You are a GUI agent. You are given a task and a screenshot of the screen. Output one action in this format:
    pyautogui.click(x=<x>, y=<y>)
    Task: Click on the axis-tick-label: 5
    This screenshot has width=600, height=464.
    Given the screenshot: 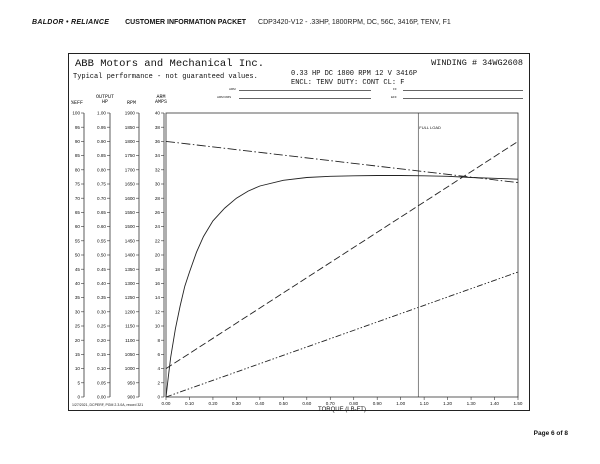 What is the action you would take?
    pyautogui.click(x=78, y=382)
    